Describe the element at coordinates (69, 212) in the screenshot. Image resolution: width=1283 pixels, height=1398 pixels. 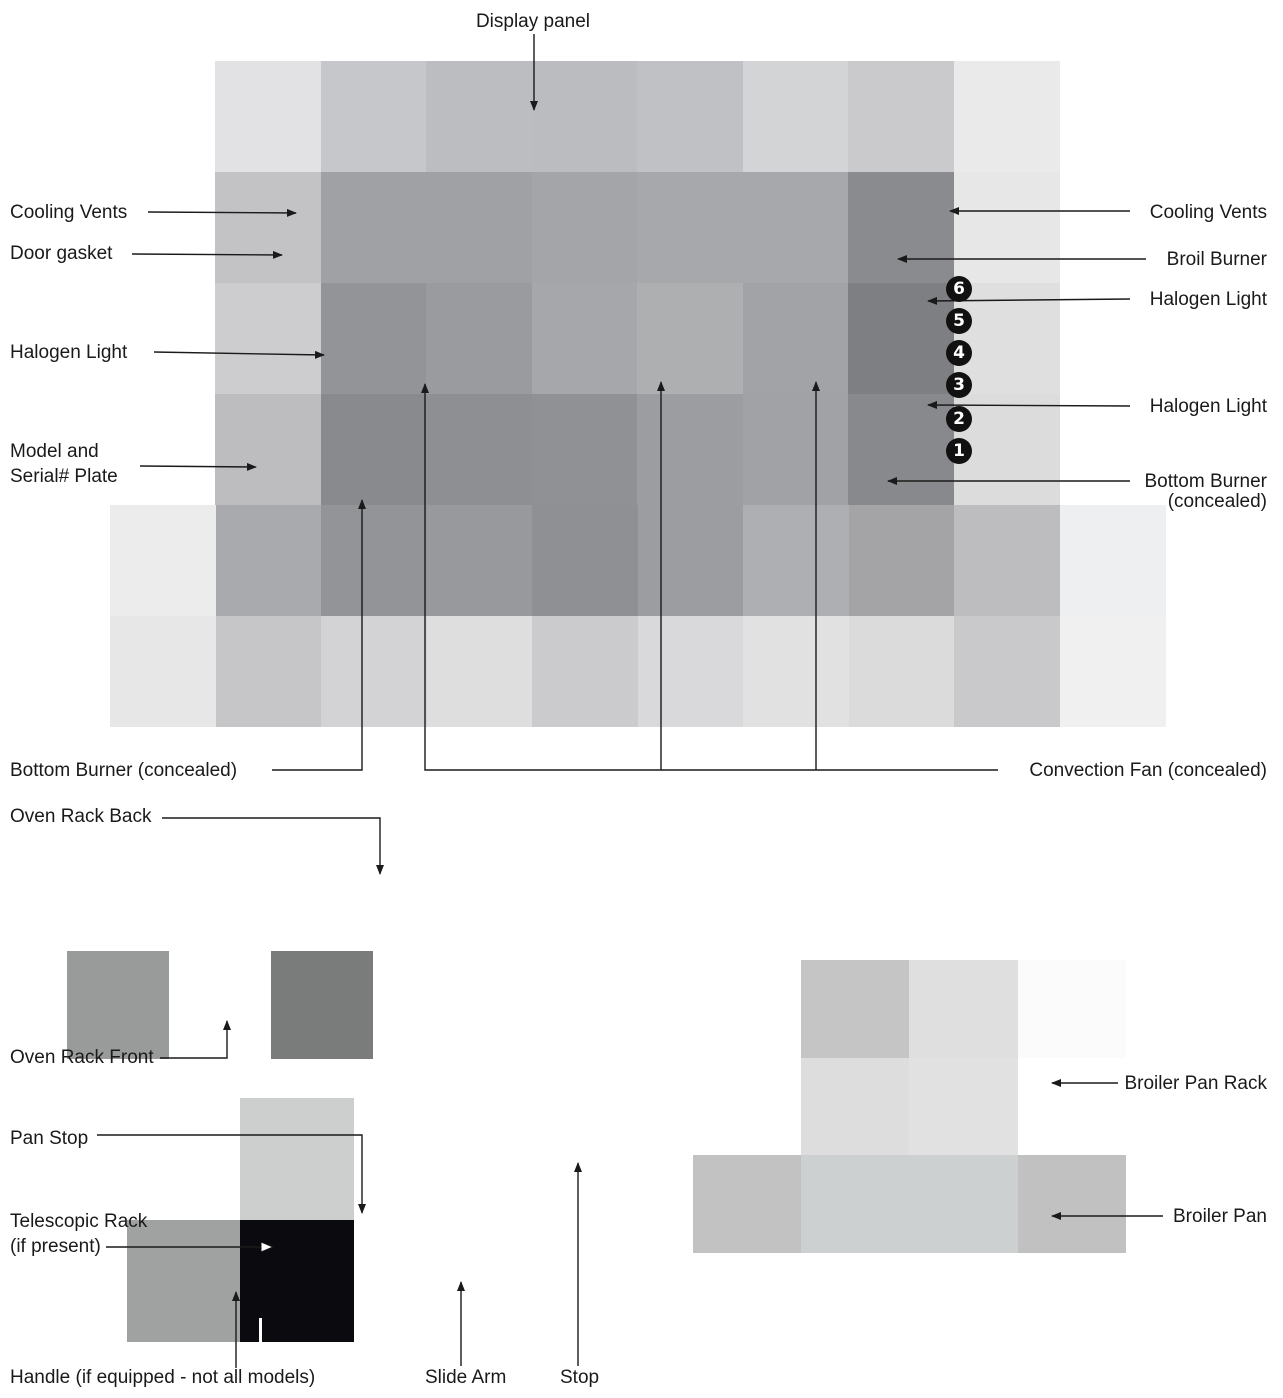
I see `label-cooling-vents-left: Cooling Vents` at that location.